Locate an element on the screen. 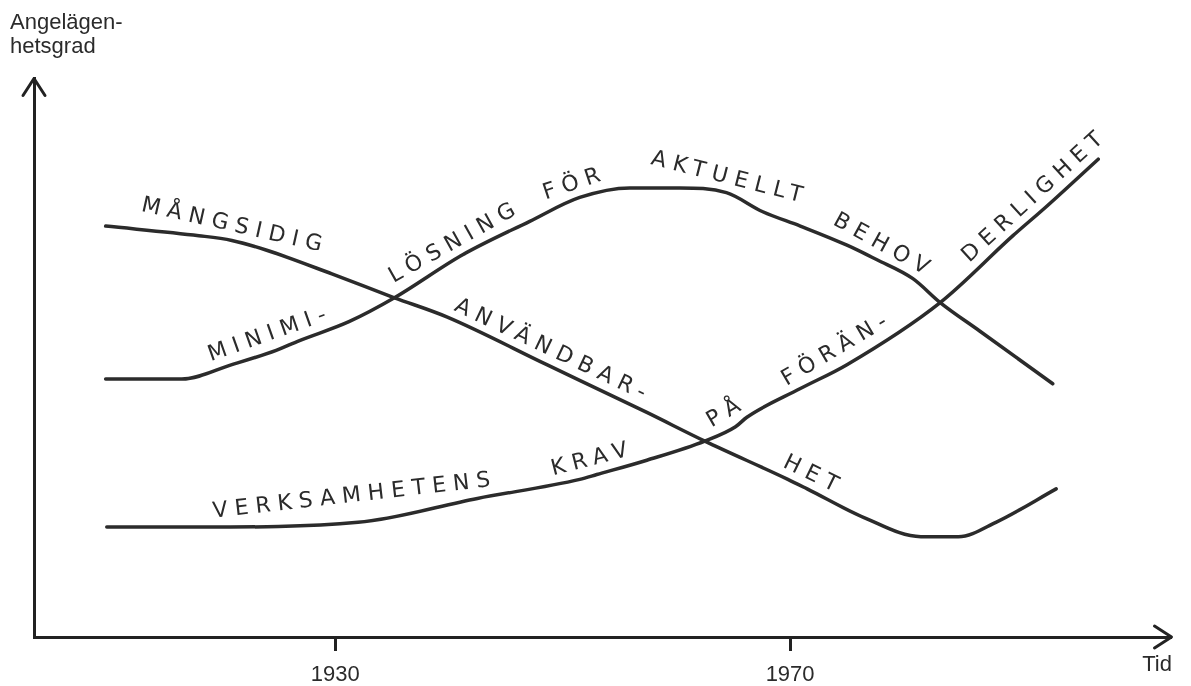 The height and width of the screenshot is (686, 1191). annotation: HET is located at coordinates (814, 474).